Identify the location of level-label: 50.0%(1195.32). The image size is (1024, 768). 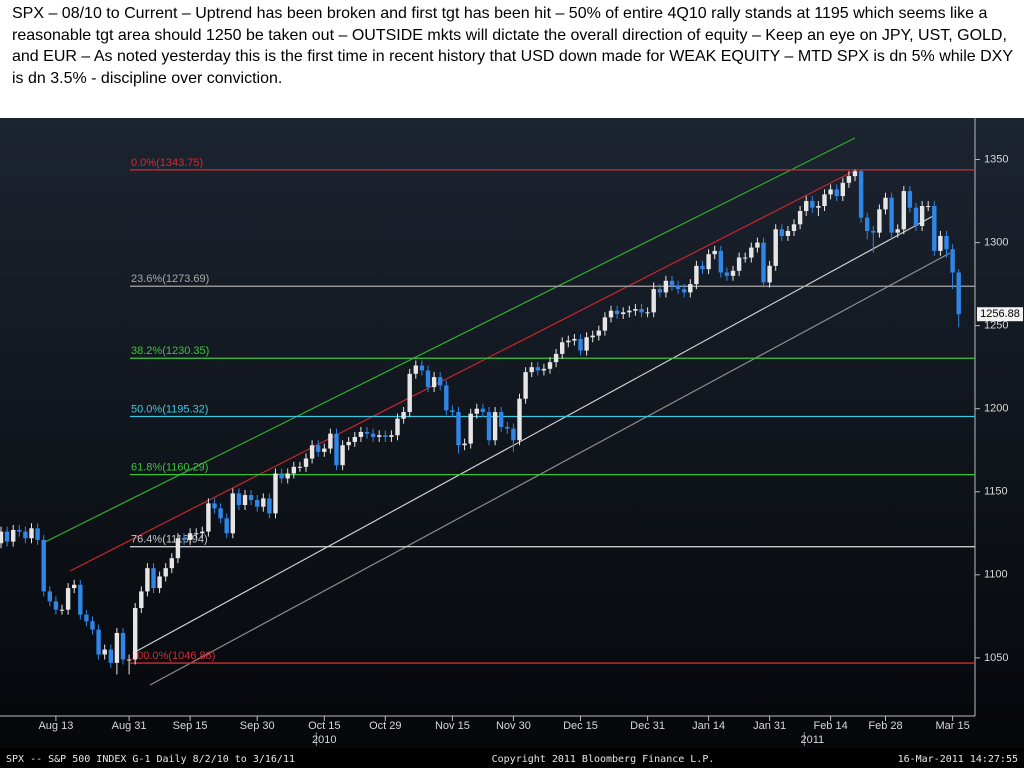
(169, 409).